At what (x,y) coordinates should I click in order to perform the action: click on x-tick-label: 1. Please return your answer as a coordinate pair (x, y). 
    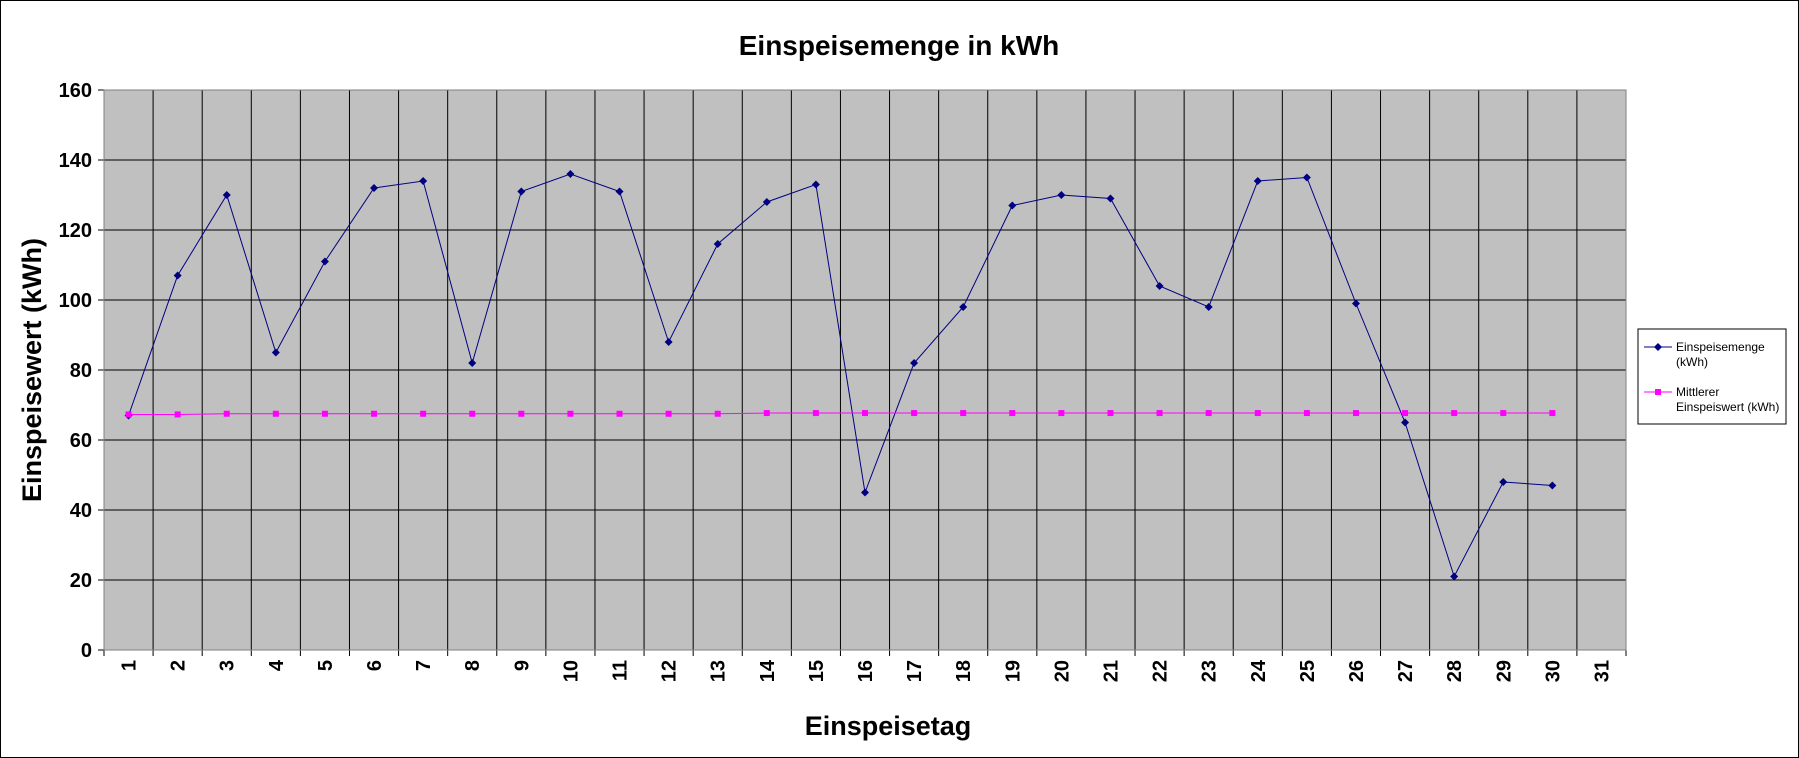
    Looking at the image, I should click on (130, 665).